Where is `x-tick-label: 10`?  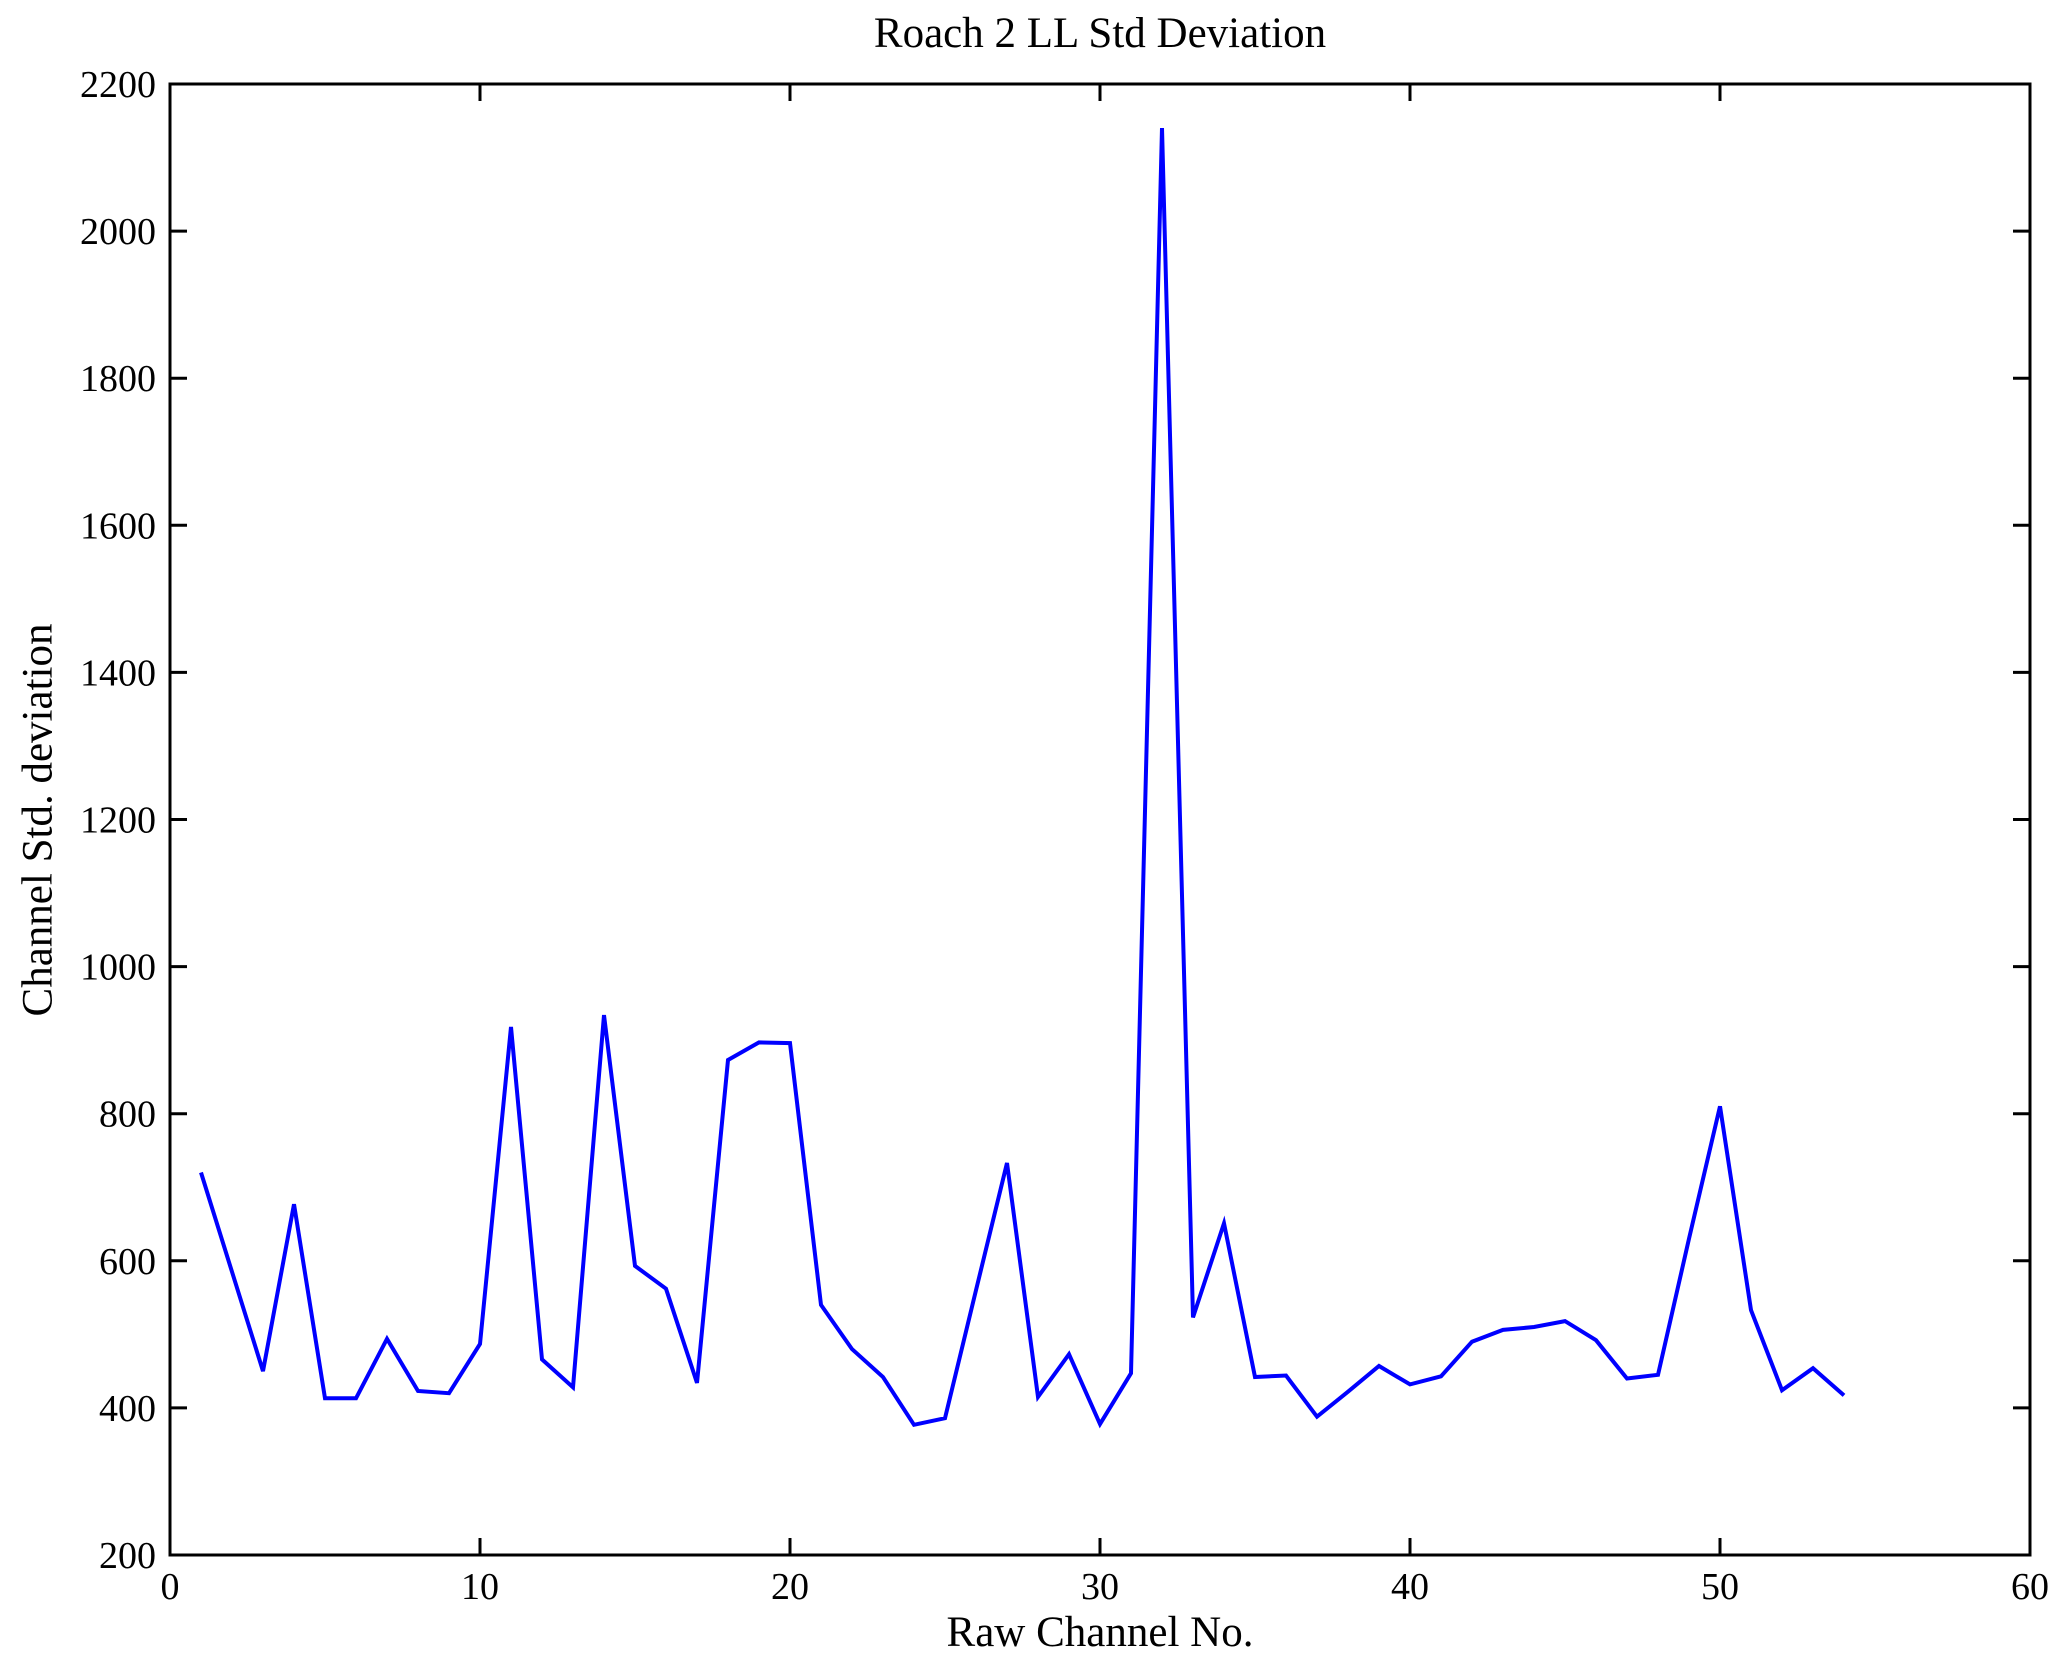
x-tick-label: 10 is located at coordinates (480, 1587).